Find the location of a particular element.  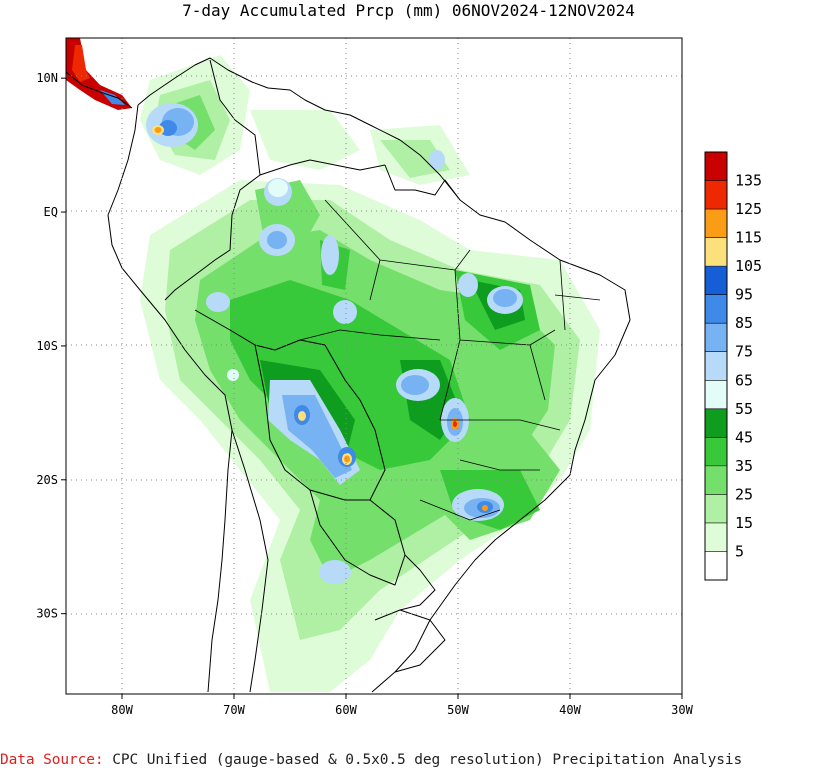

y-axis: 10N EQ 10S 20S 30S is located at coordinates (51, 346).